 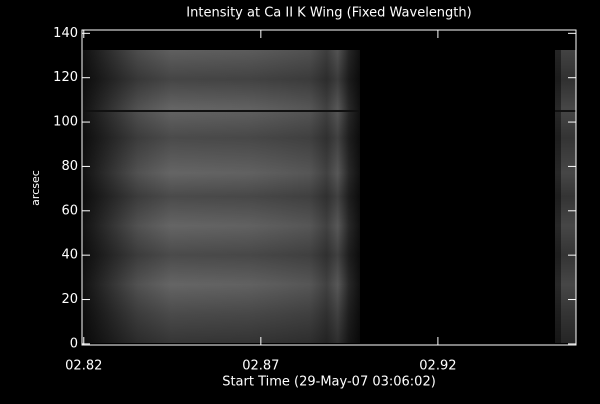 I want to click on y-tick-label: 120, so click(x=65, y=77).